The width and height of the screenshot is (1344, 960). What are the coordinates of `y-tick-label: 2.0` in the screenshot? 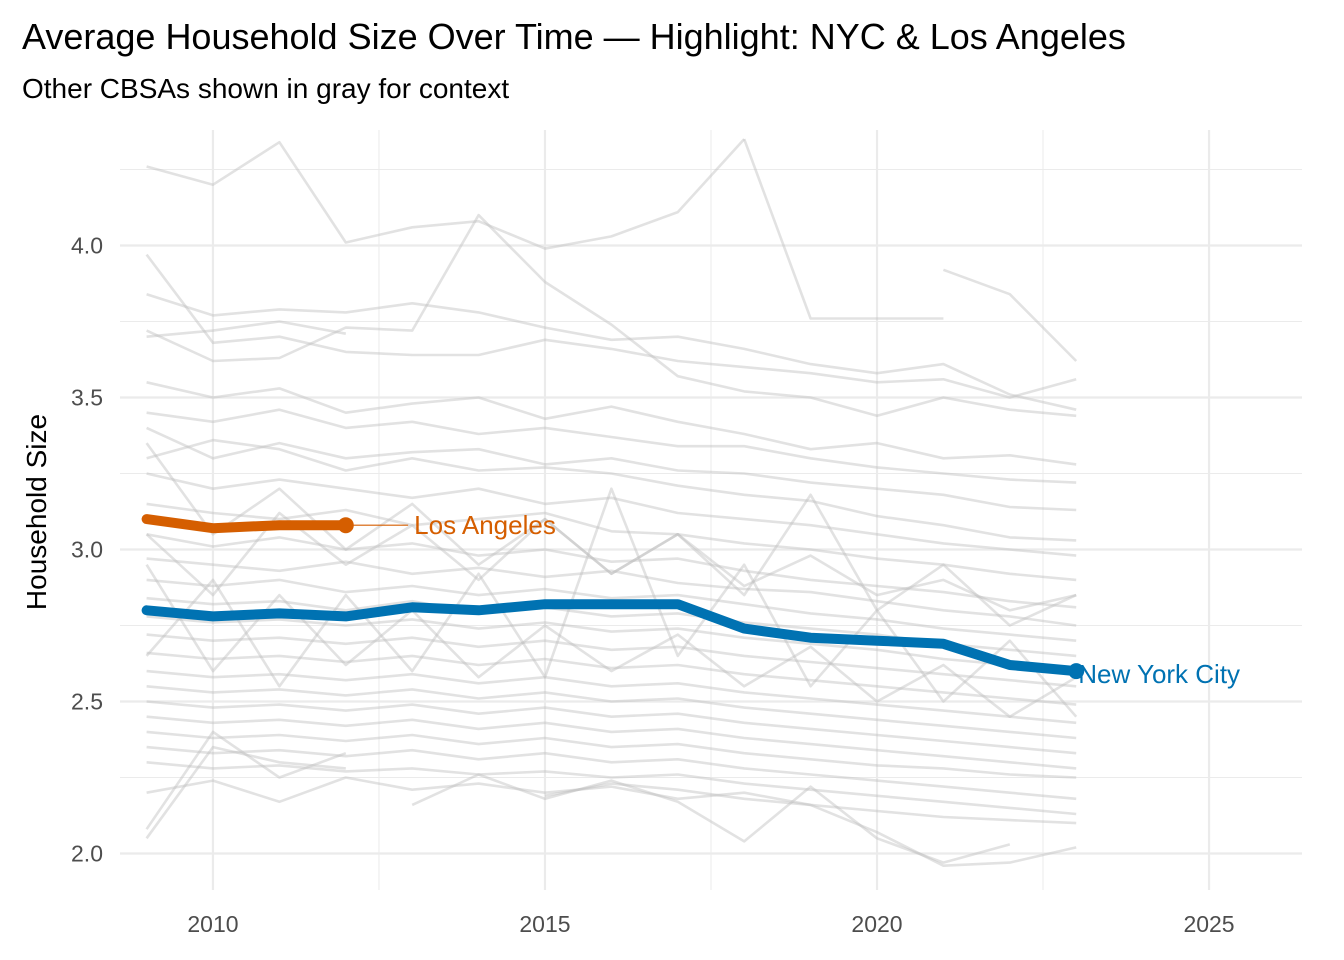 It's located at (87, 854).